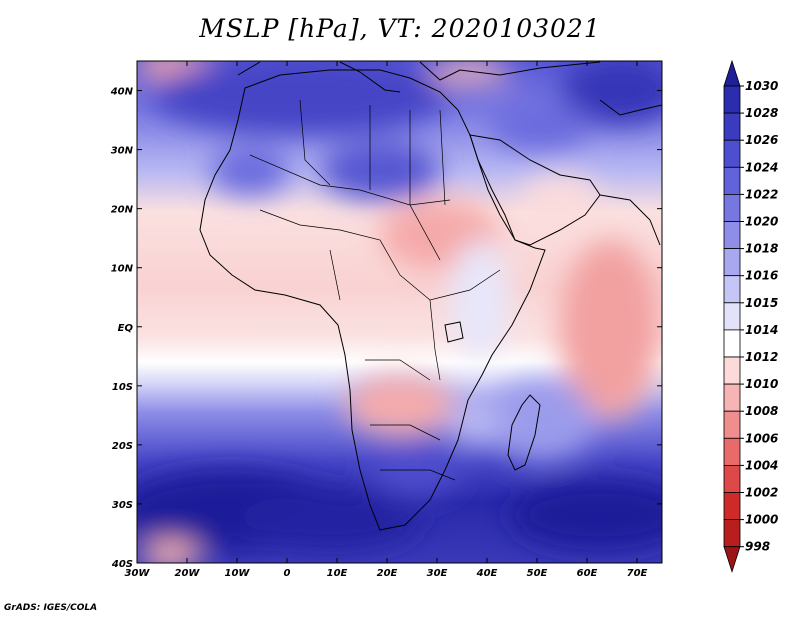 The image size is (800, 618). What do you see at coordinates (761, 222) in the screenshot?
I see `colorbar-label: 1020` at bounding box center [761, 222].